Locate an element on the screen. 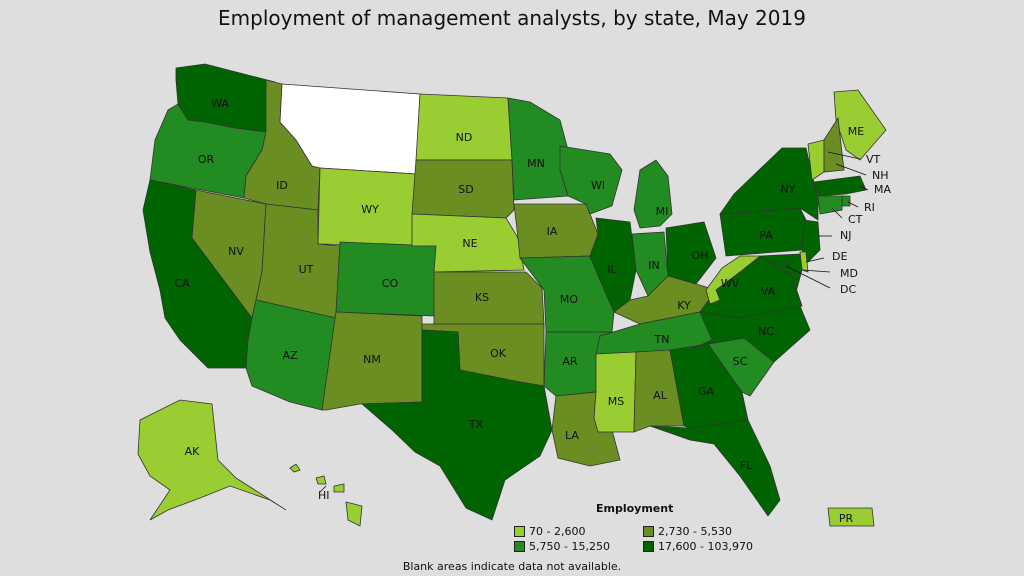 This screenshot has height=576, width=1024. state-label-id: ID is located at coordinates (282, 185).